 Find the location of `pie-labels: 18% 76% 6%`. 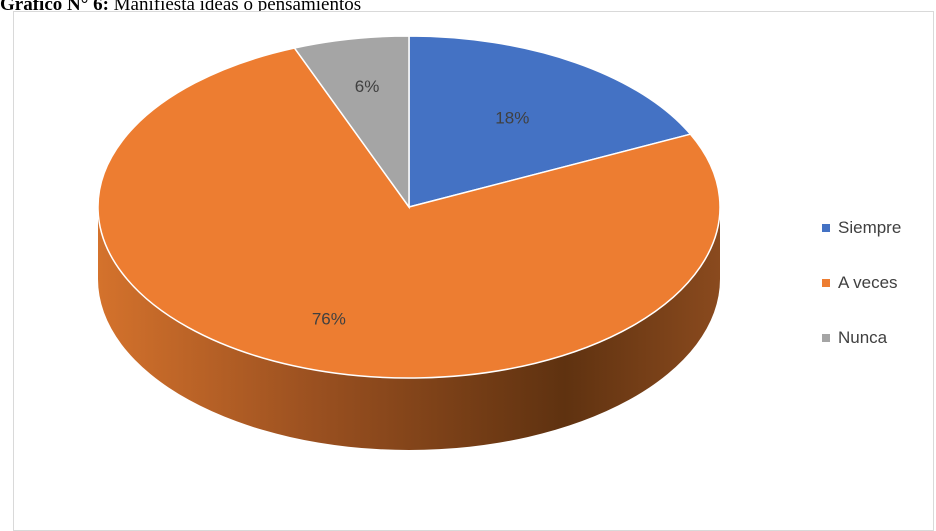

pie-labels: 18% 76% 6% is located at coordinates (420, 202).